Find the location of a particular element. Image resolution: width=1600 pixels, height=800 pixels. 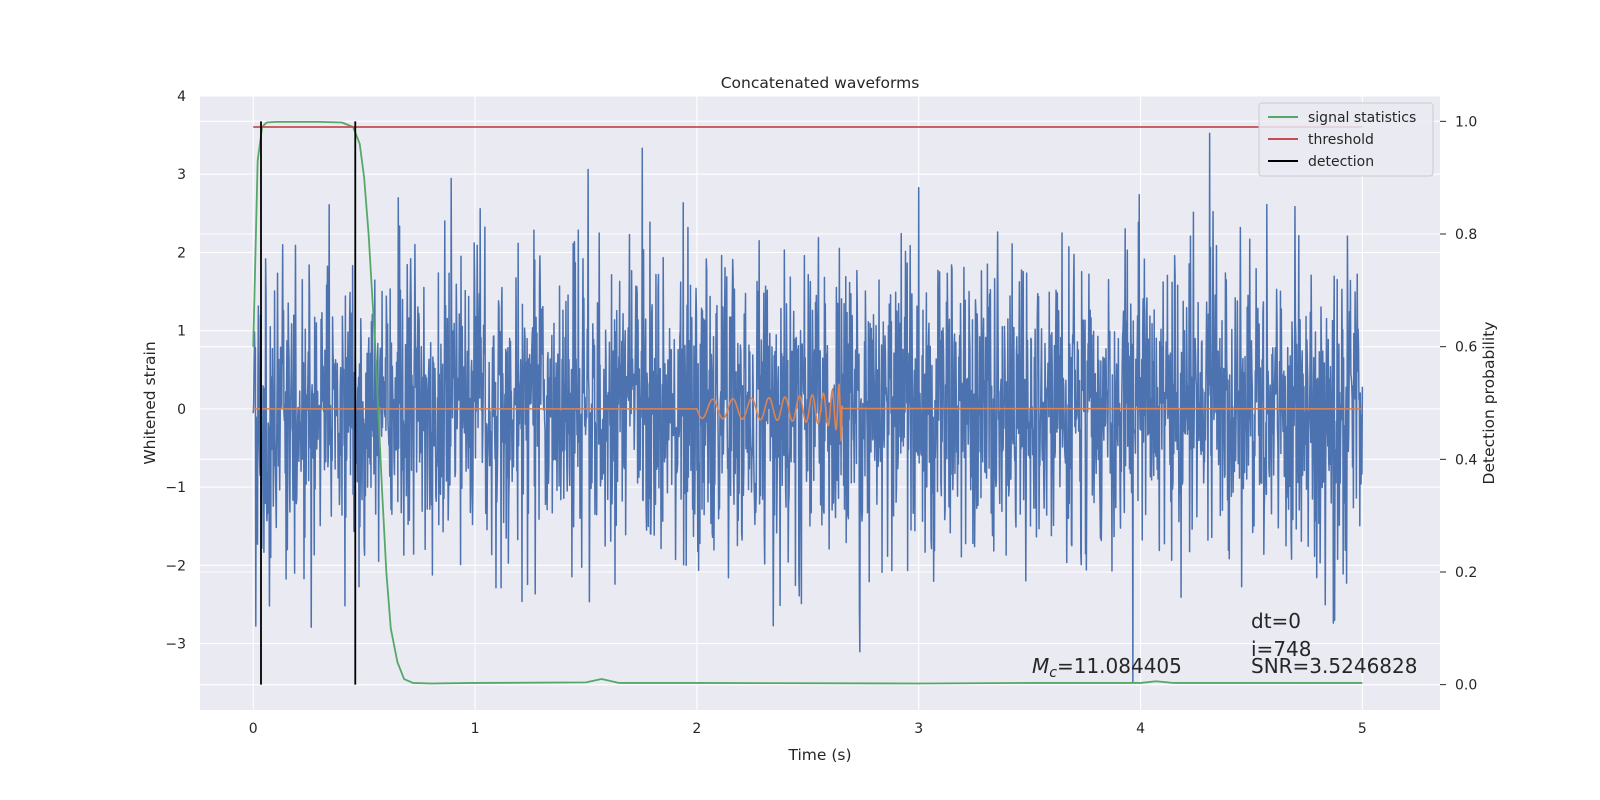

chirp-series is located at coordinates (808, 412).